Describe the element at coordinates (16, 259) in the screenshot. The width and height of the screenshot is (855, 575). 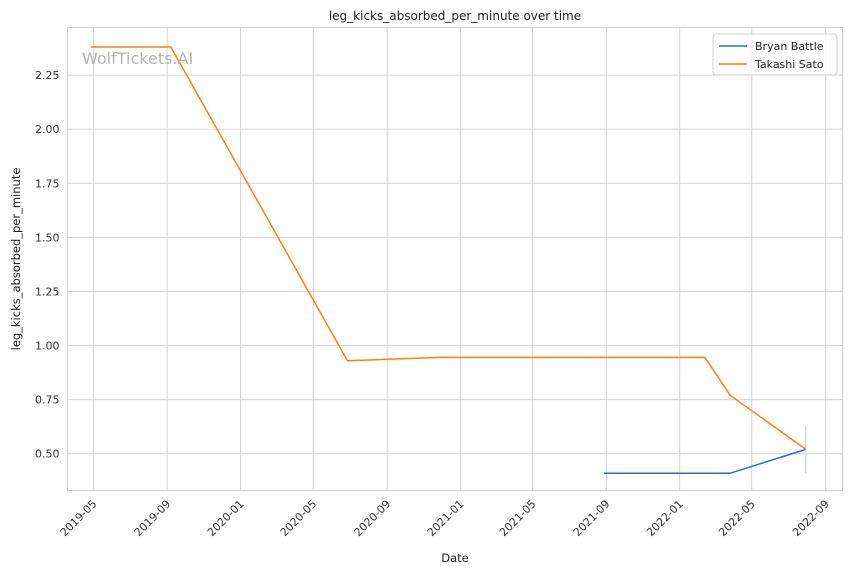
I see `y-axis-title: leg_kicks_absorbed_per_minute` at that location.